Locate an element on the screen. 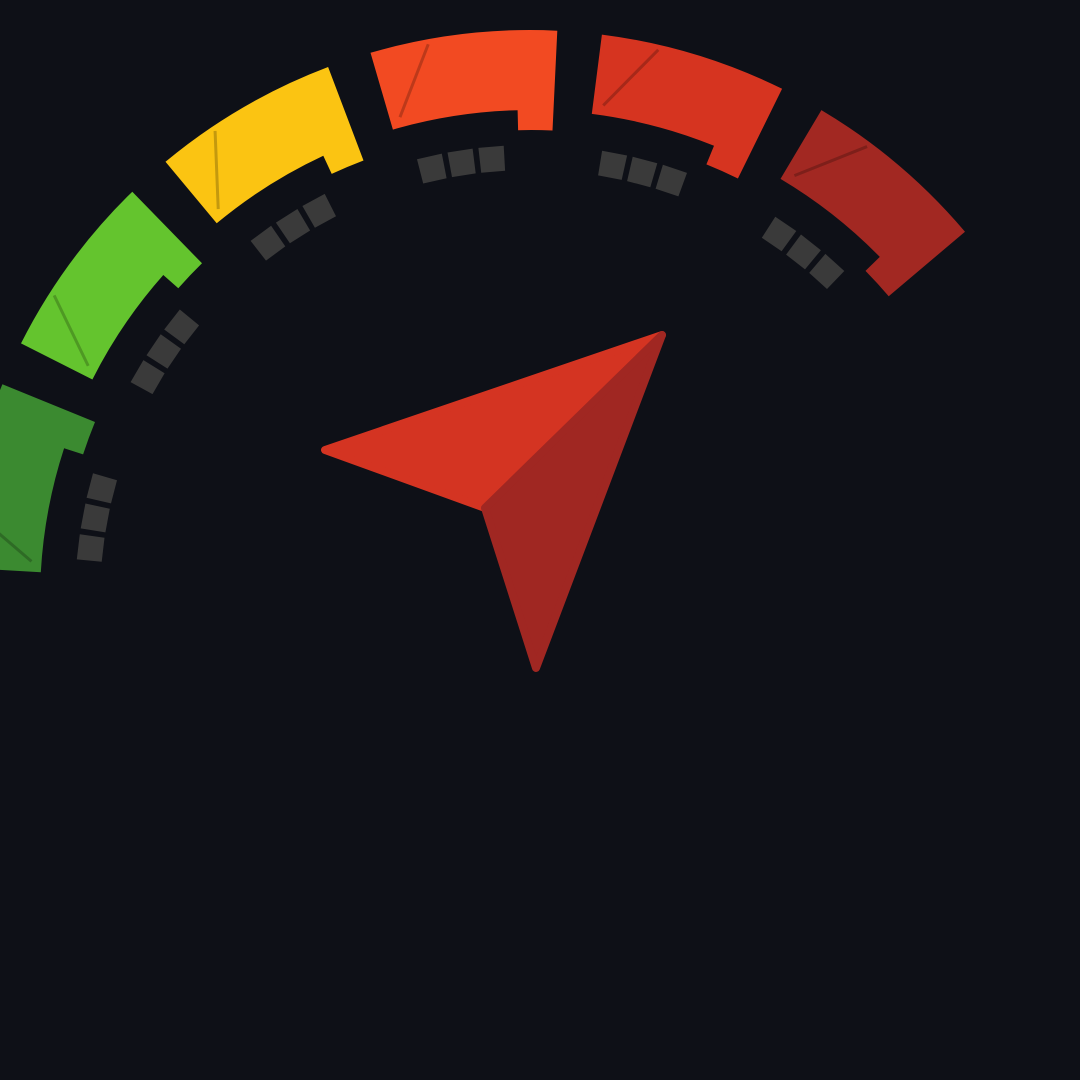 The image size is (1080, 1080). segment-4-texture-line is located at coordinates (414, 80).